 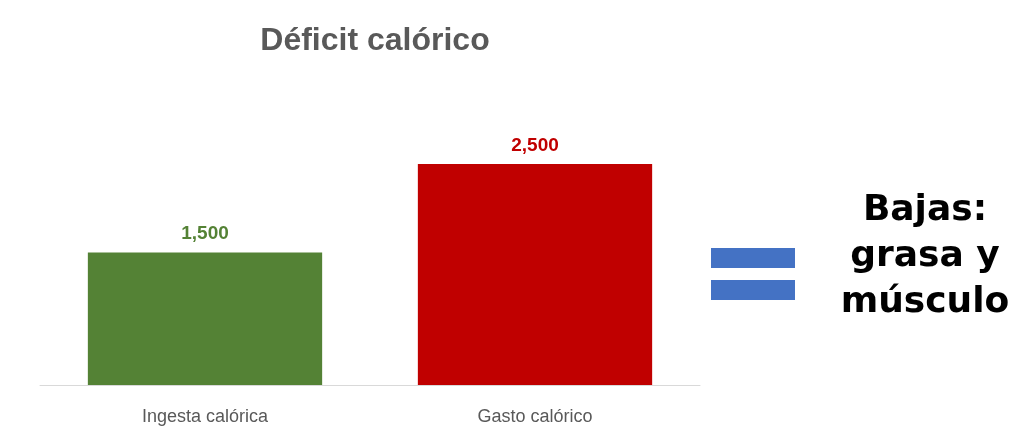 I want to click on data-label: 2,500, so click(x=535, y=144).